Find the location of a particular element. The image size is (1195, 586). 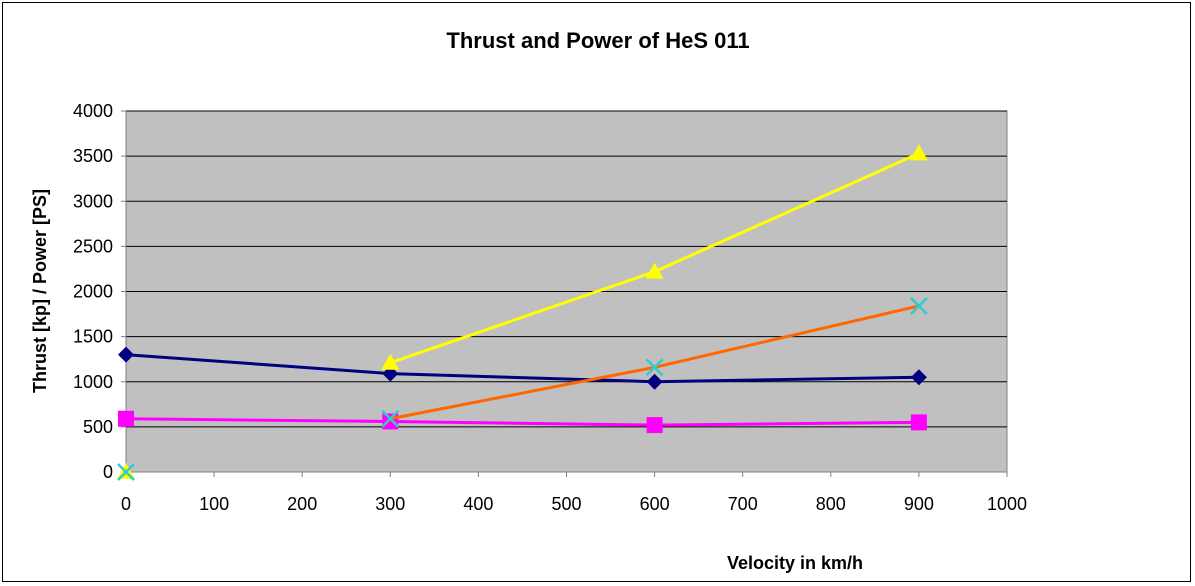

x-tick-label: 500 is located at coordinates (566, 504).